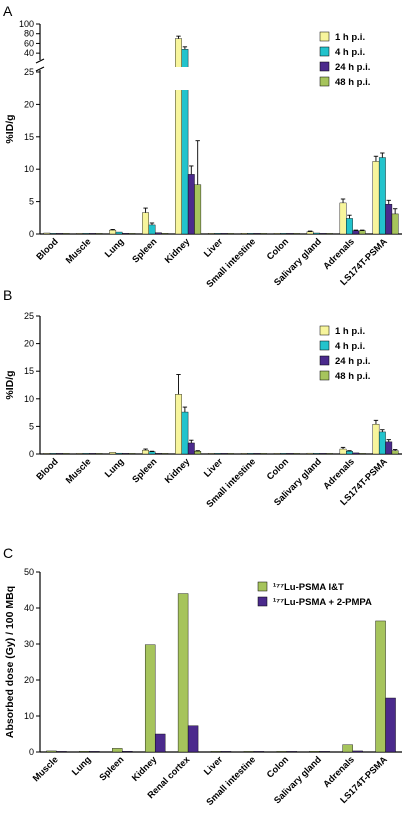 This screenshot has height=816, width=408. What do you see at coordinates (178, 78) in the screenshot?
I see `bar-break-gap` at bounding box center [178, 78].